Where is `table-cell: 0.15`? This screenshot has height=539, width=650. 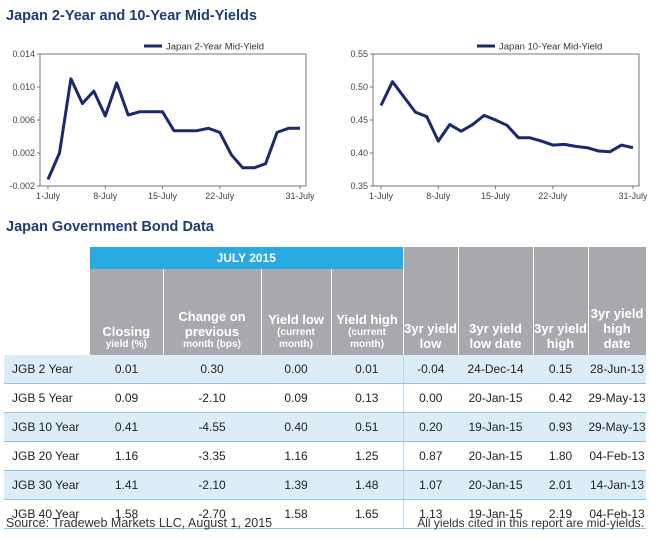
table-cell: 0.15 is located at coordinates (561, 369).